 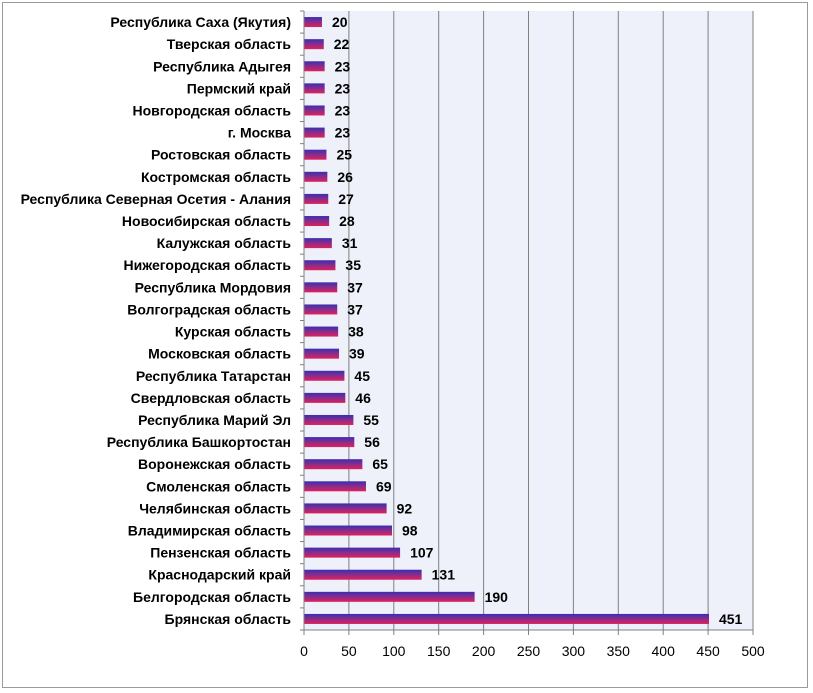 I want to click on category-label: Республика Северная Осетия - Алания, so click(x=156, y=199).